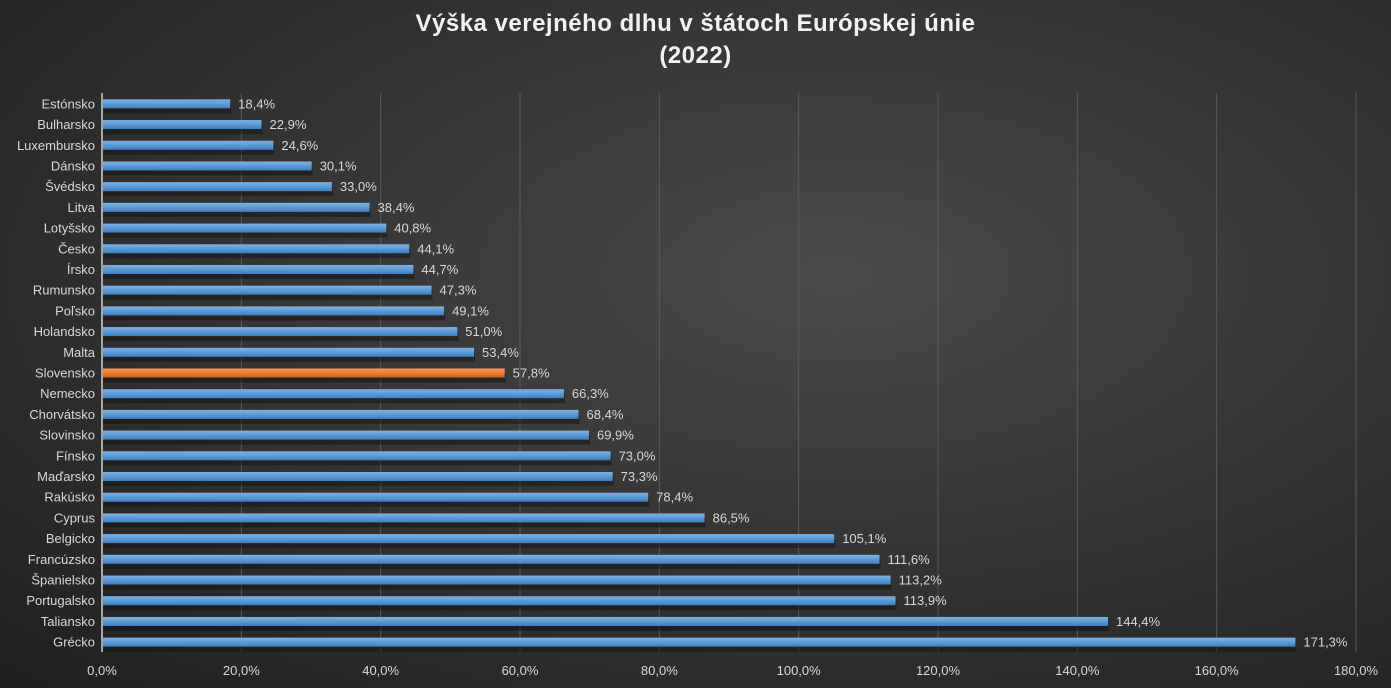  What do you see at coordinates (799, 670) in the screenshot?
I see `x-tick-label: 100,0%` at bounding box center [799, 670].